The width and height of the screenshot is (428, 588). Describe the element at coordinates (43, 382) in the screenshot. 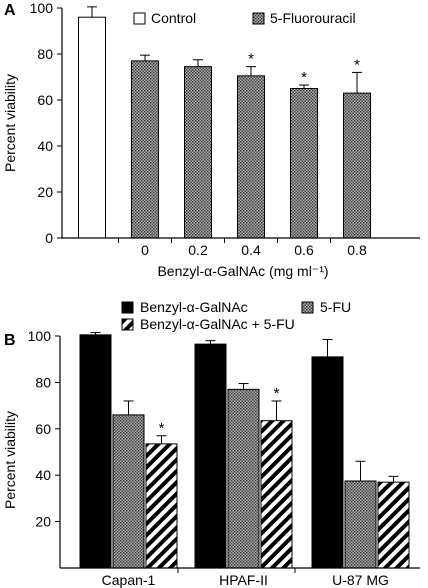

I see `panel-b-y-tick-label: 80` at that location.